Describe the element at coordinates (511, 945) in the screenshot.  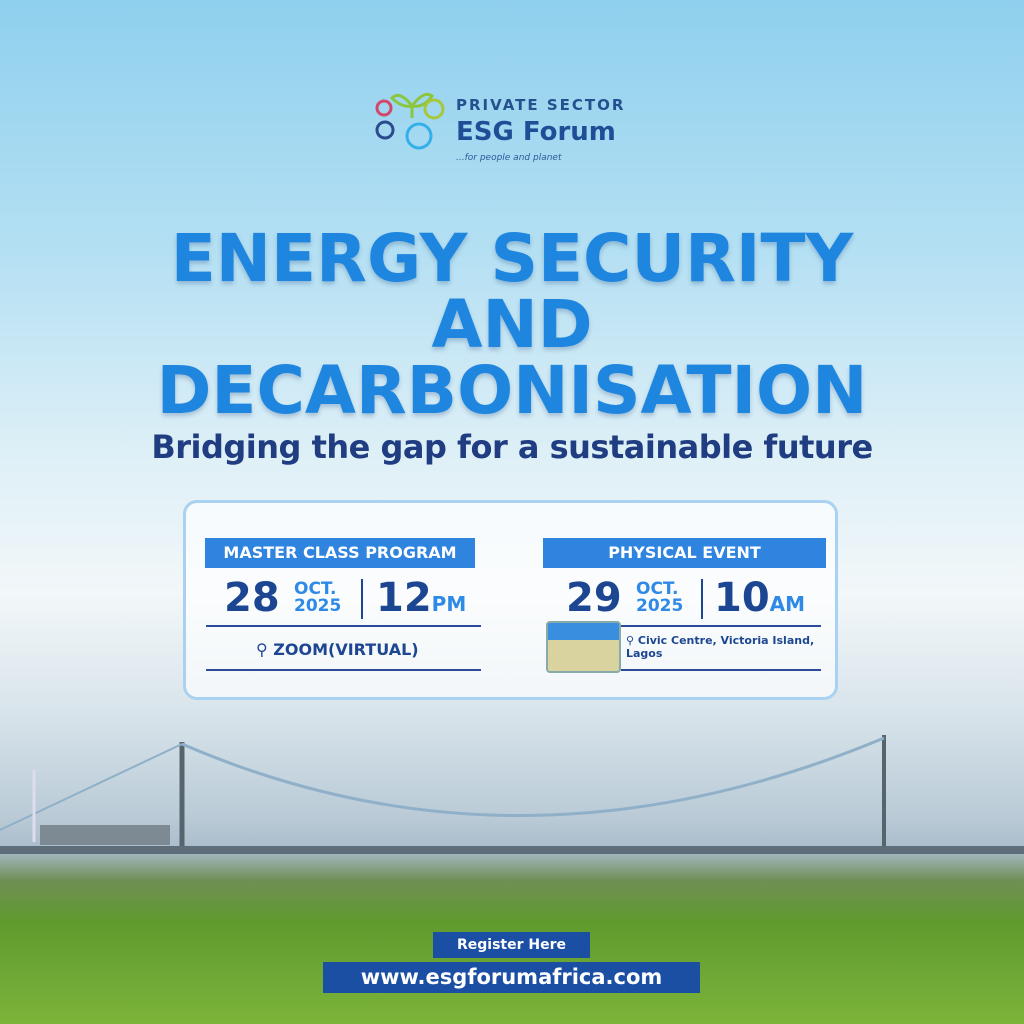
I see `register-button: Register Here` at that location.